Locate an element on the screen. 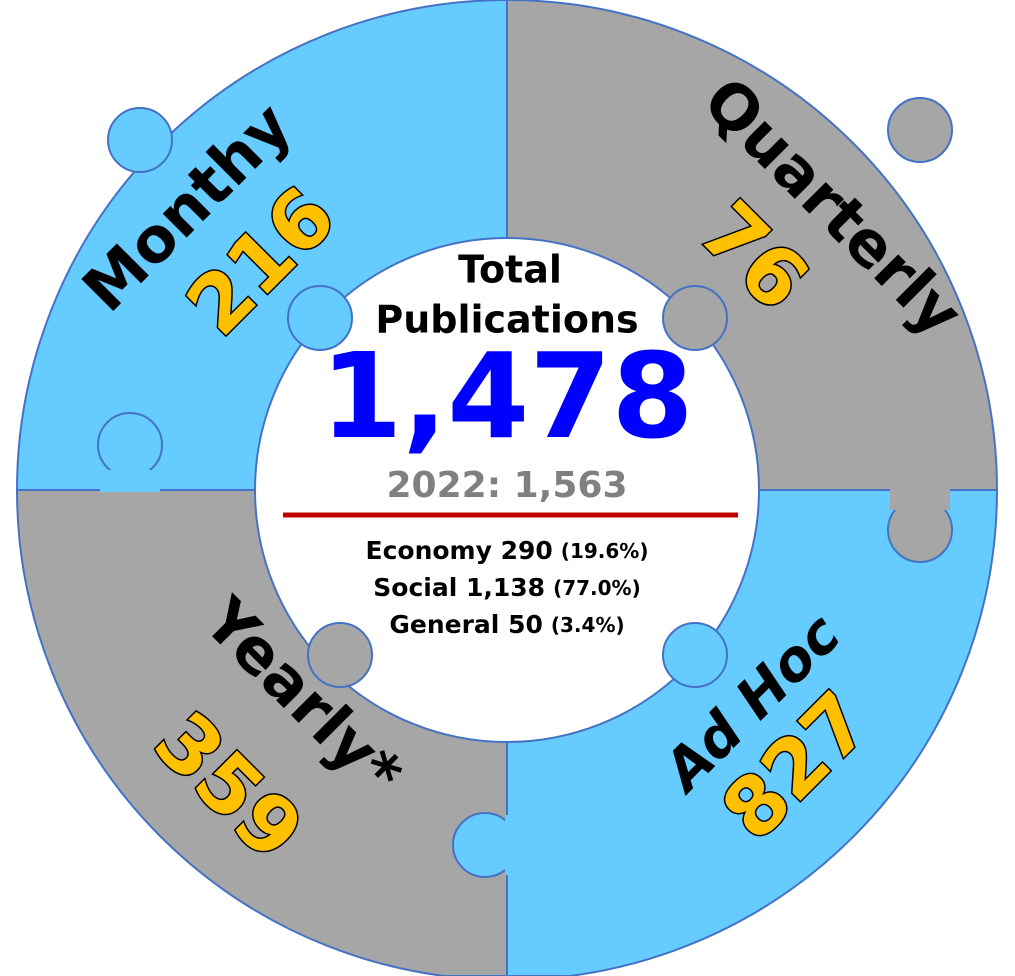 The image size is (1015, 976). center-total: 1,478 is located at coordinates (506, 396).